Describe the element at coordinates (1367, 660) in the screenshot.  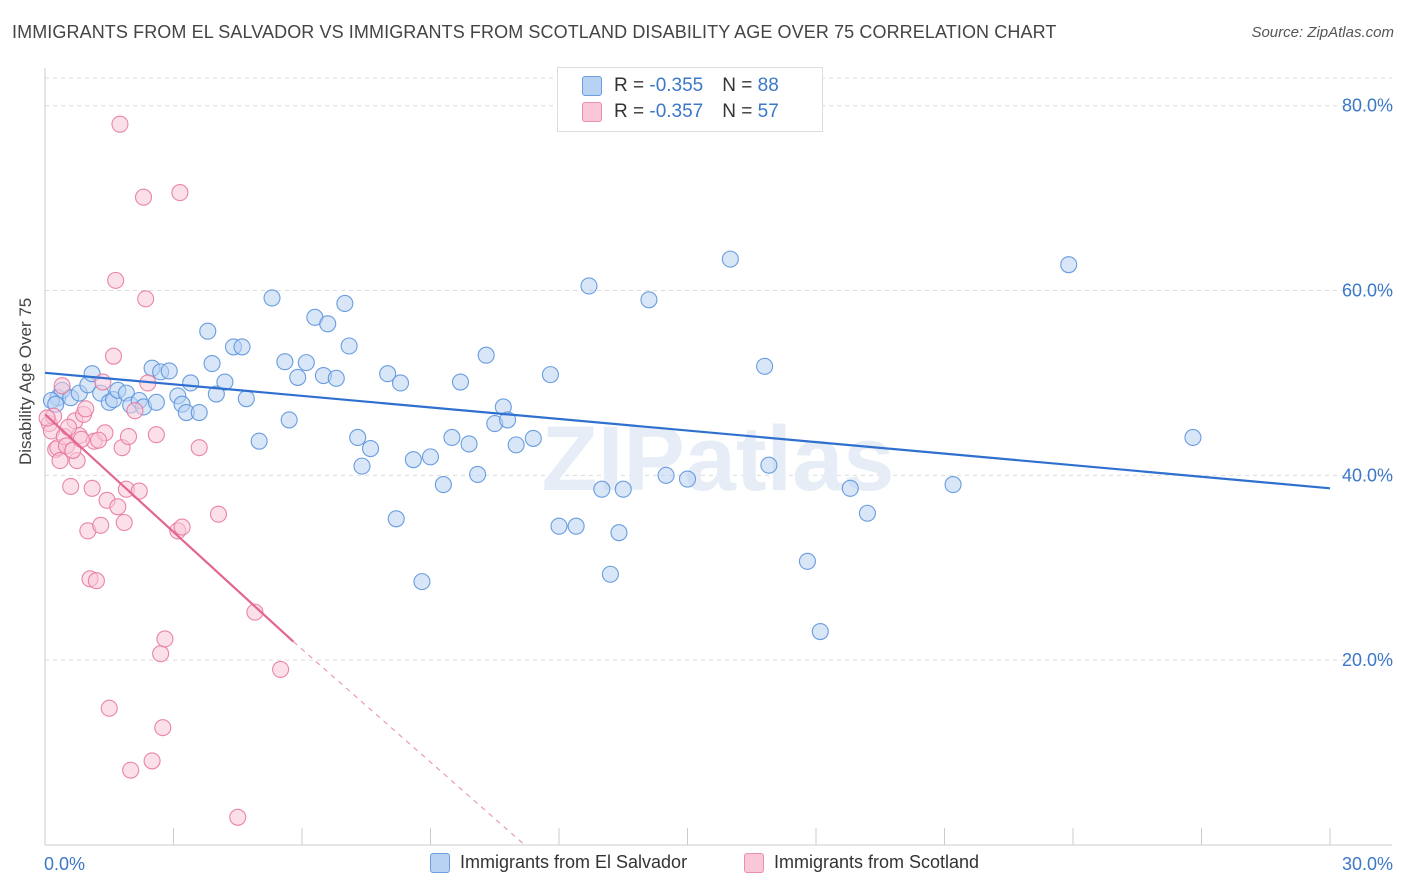
I see `y-tick-label: 20.0%` at that location.